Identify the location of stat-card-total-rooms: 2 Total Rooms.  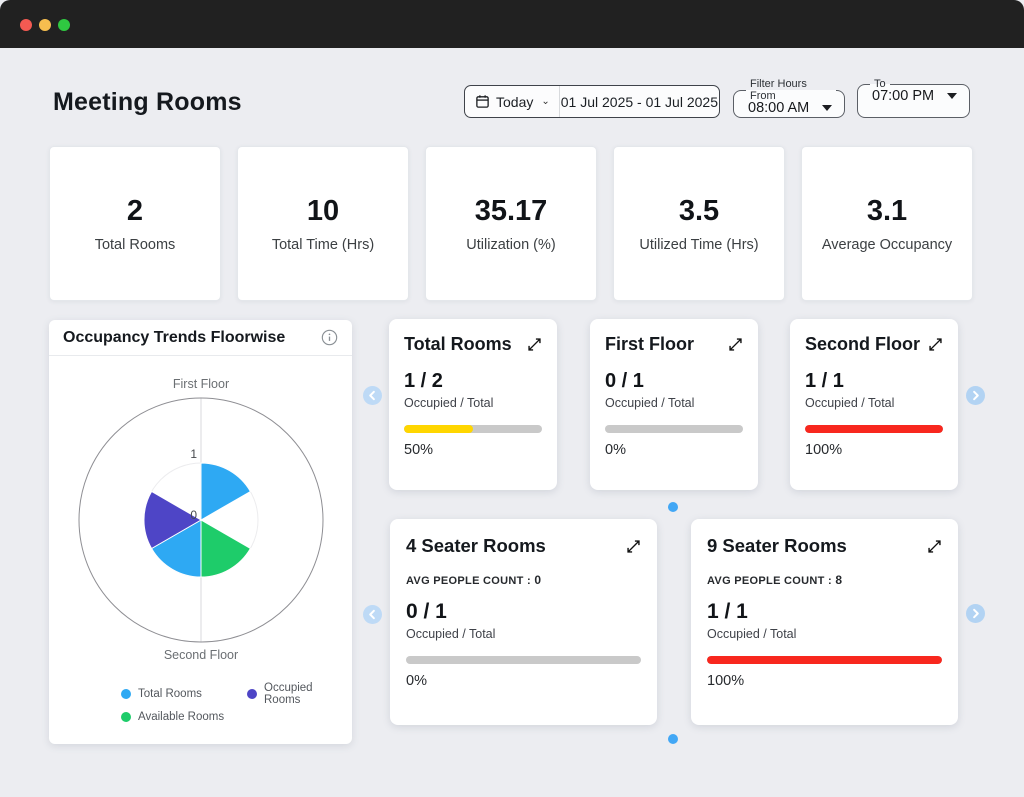
(135, 223).